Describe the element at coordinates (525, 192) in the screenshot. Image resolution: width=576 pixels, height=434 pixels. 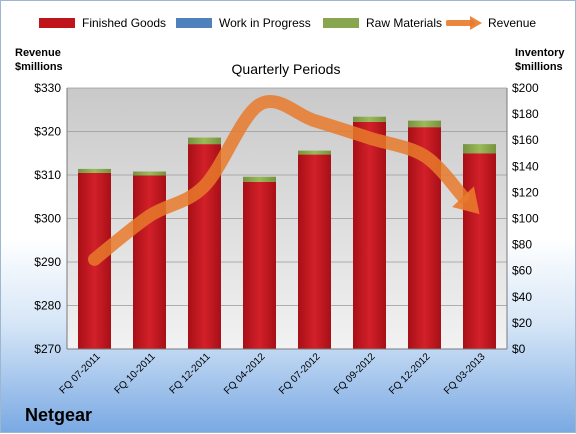
I see `right-tick-label: $120` at that location.